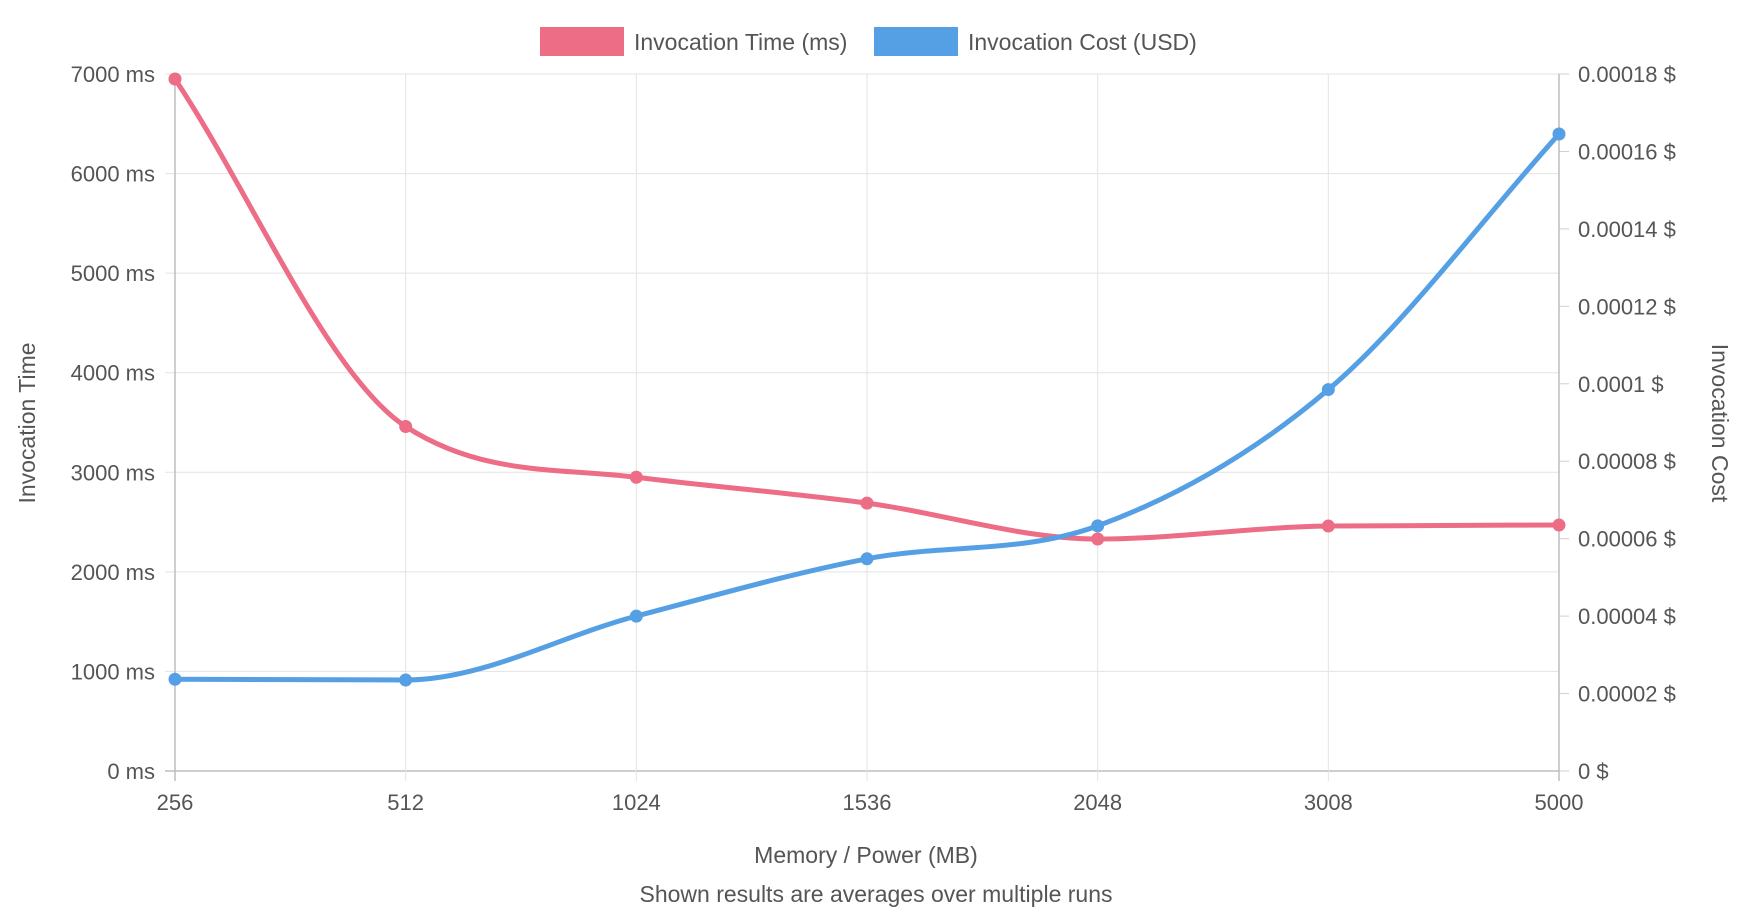 This screenshot has height=923, width=1752. What do you see at coordinates (1627, 306) in the screenshot?
I see `y-right-tick-label: 0.00012 $` at bounding box center [1627, 306].